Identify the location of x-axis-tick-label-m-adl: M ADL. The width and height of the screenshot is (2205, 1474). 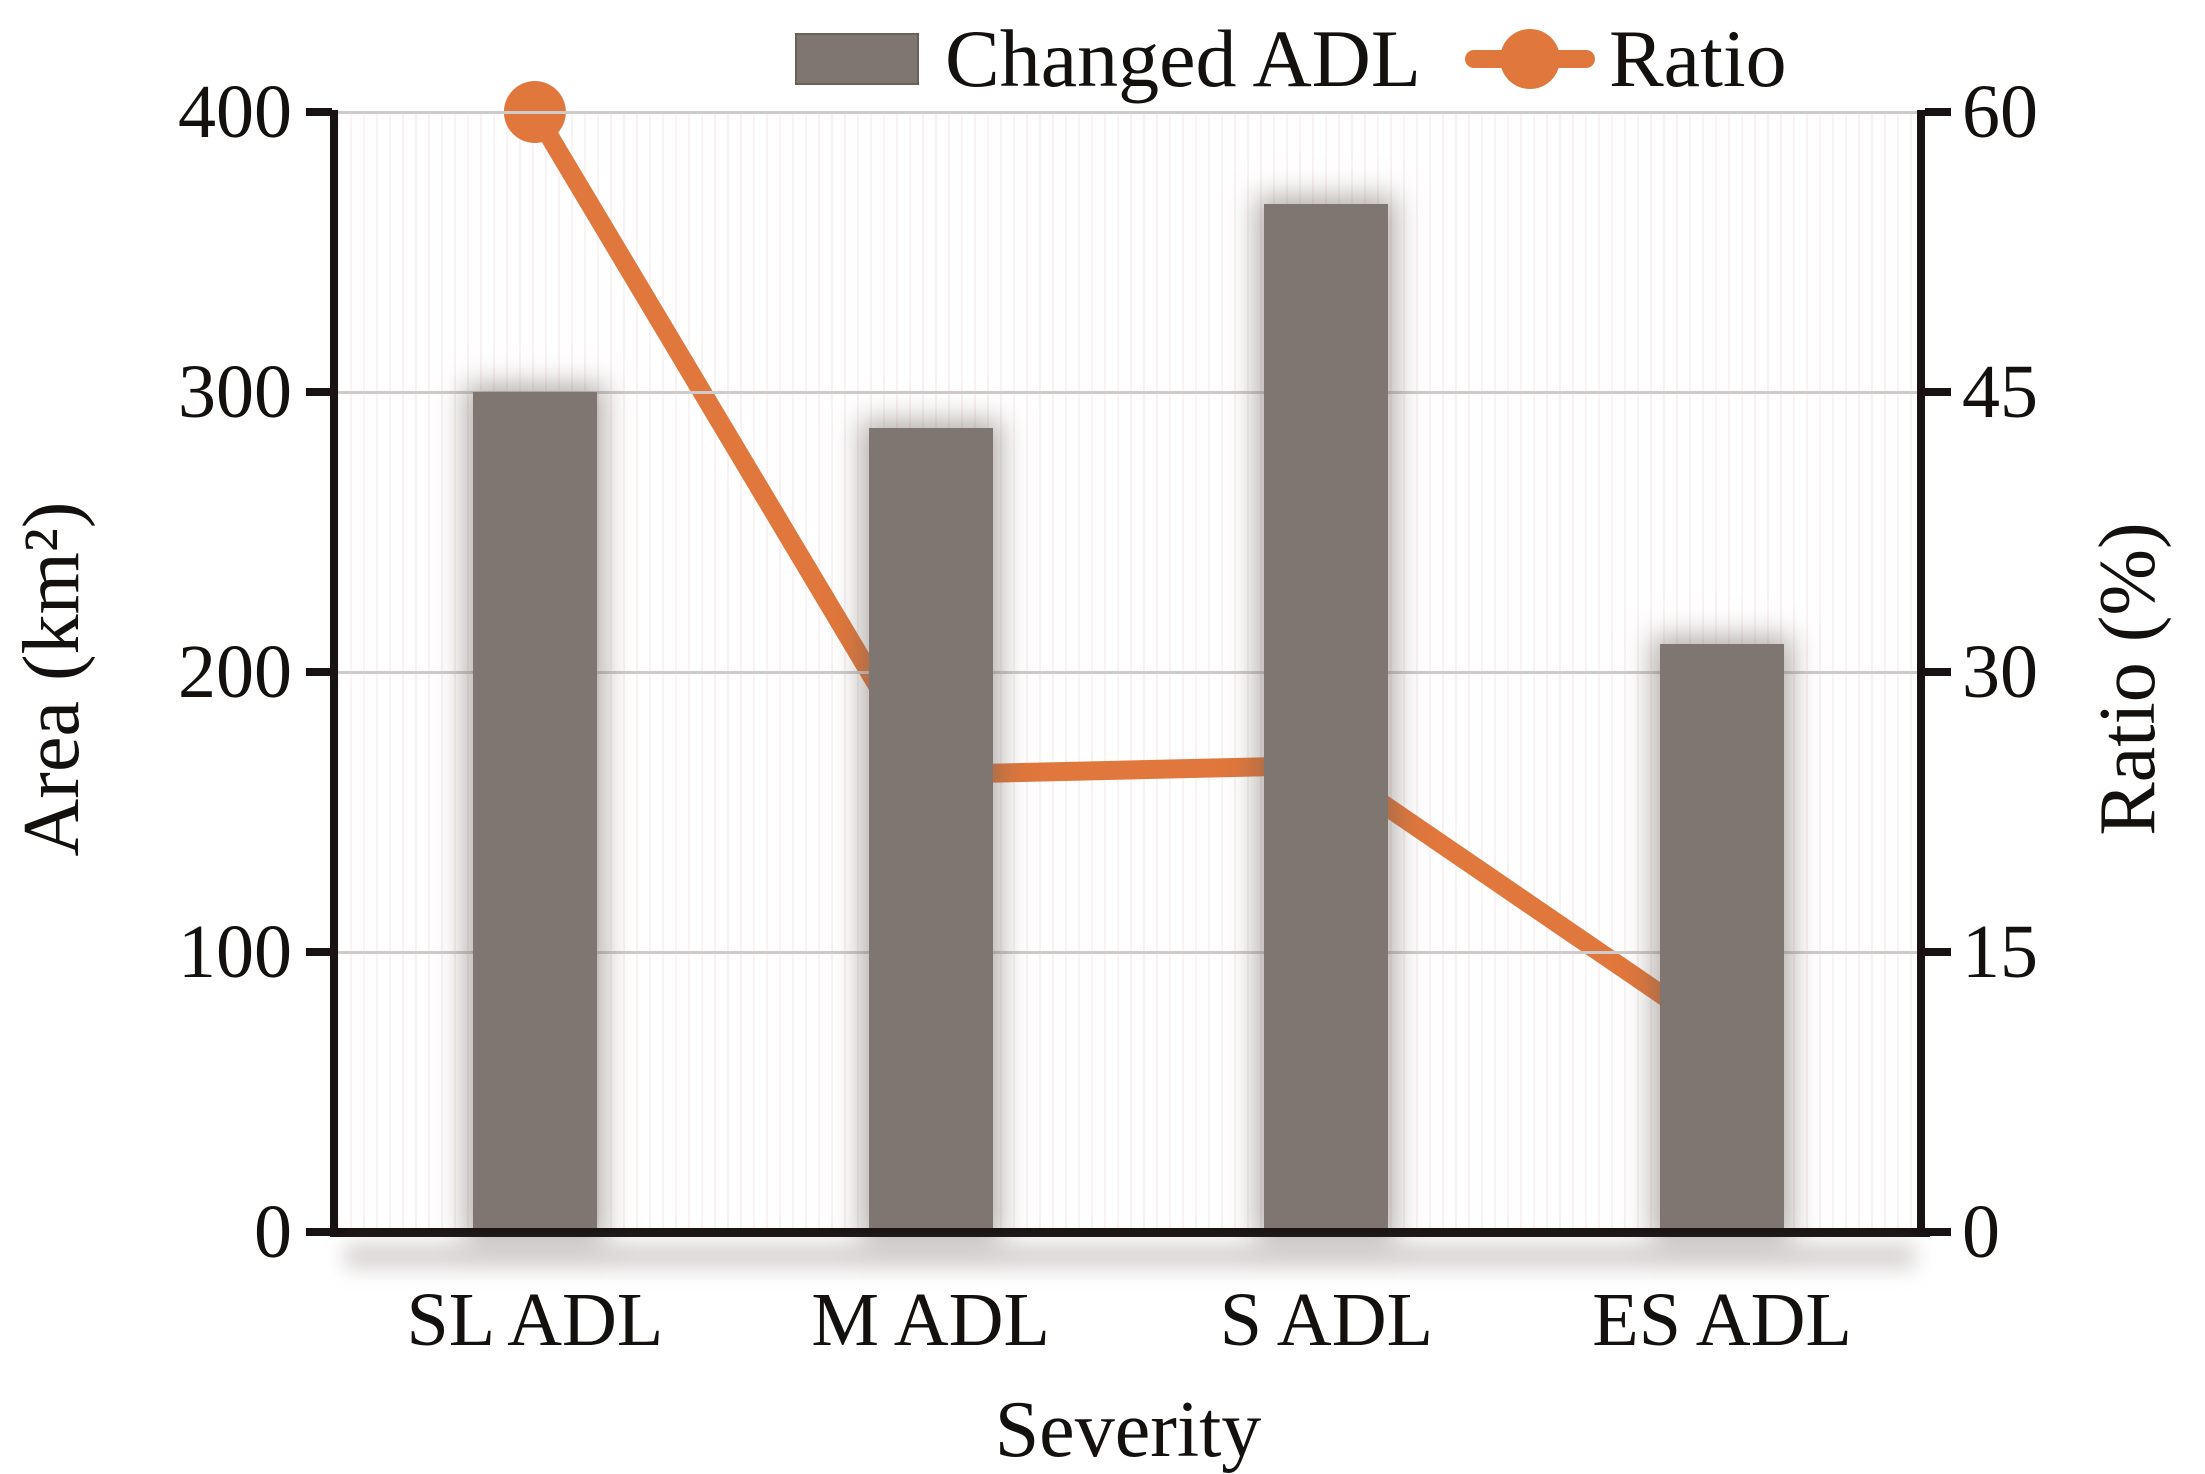
(930, 1320).